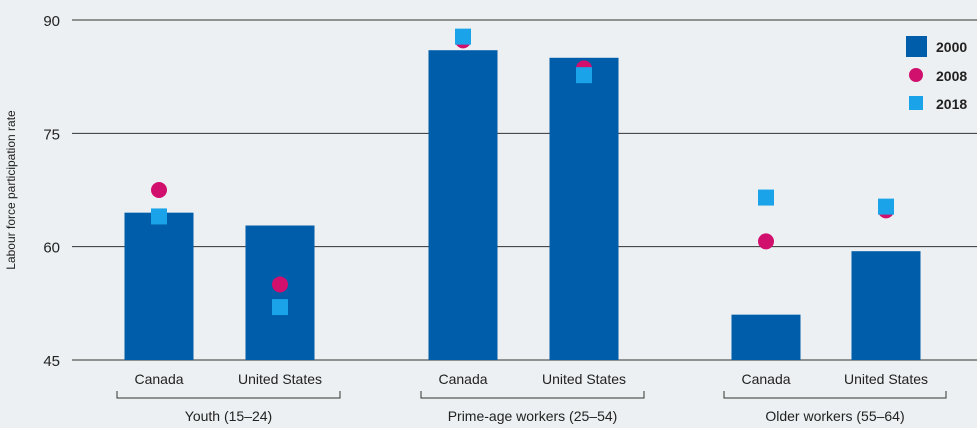 The image size is (977, 428). I want to click on legend-swatch-2008, so click(916, 75).